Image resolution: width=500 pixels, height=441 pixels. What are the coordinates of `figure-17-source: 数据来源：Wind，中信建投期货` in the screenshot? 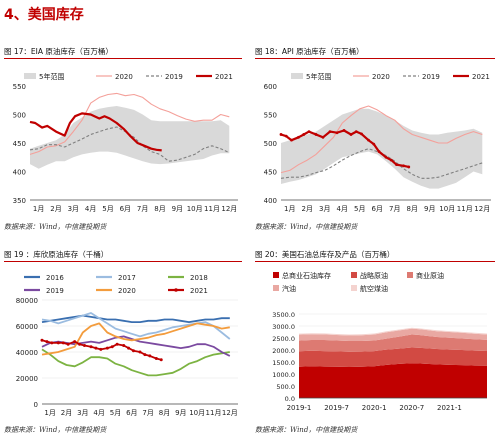 It's located at (55, 227).